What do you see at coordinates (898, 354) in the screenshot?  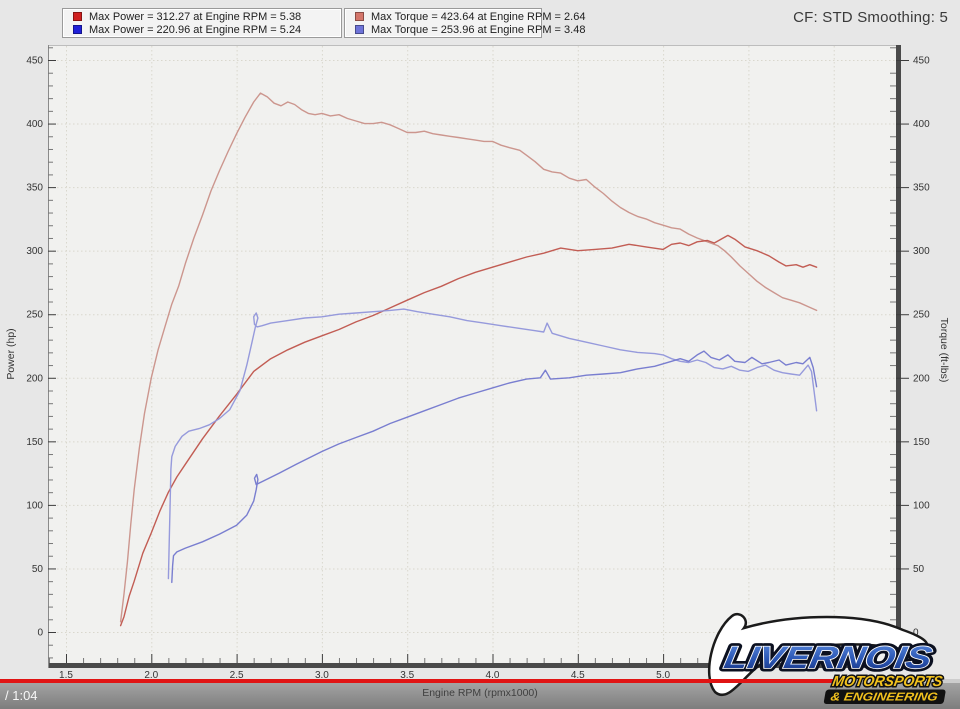 I see `right-axis-bar` at bounding box center [898, 354].